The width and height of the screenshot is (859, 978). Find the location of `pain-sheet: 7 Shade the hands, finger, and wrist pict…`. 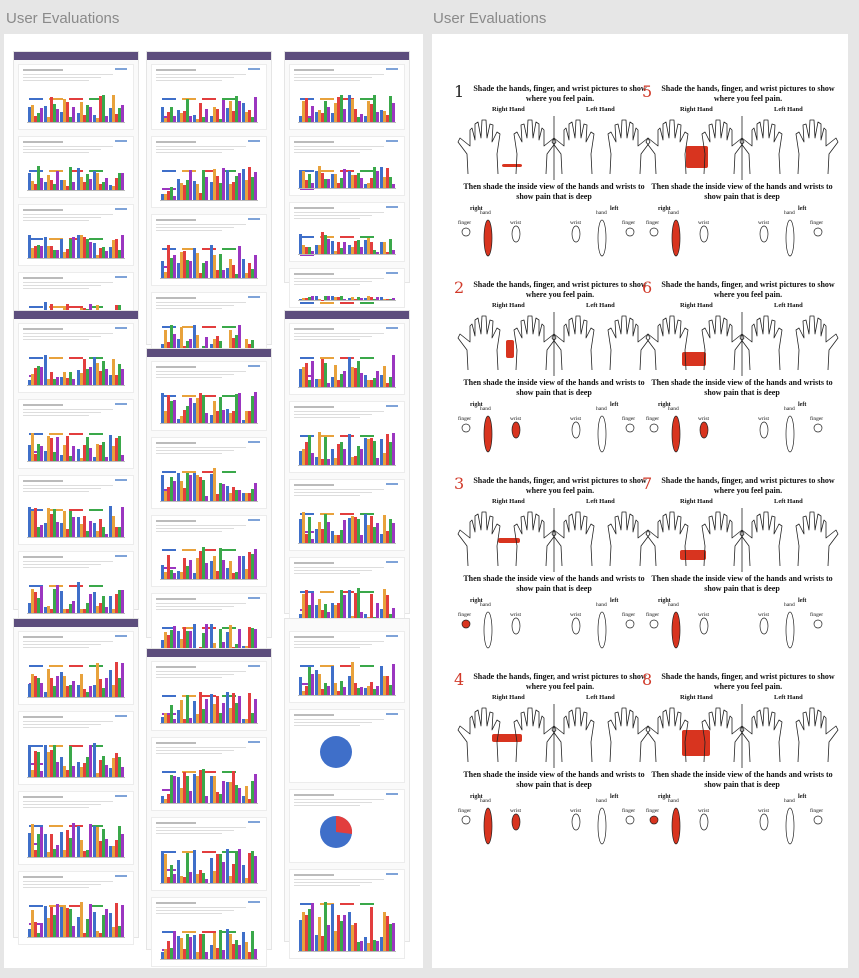

pain-sheet: 7 Shade the hands, finger, and wrist pict… is located at coordinates (742, 563).